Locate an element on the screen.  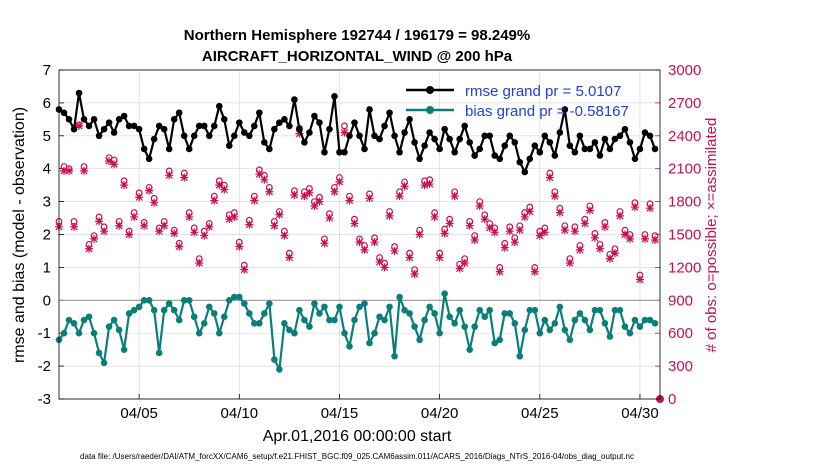
legend-rmse-label: rmse grand pr = 5.0107 is located at coordinates (543, 91).